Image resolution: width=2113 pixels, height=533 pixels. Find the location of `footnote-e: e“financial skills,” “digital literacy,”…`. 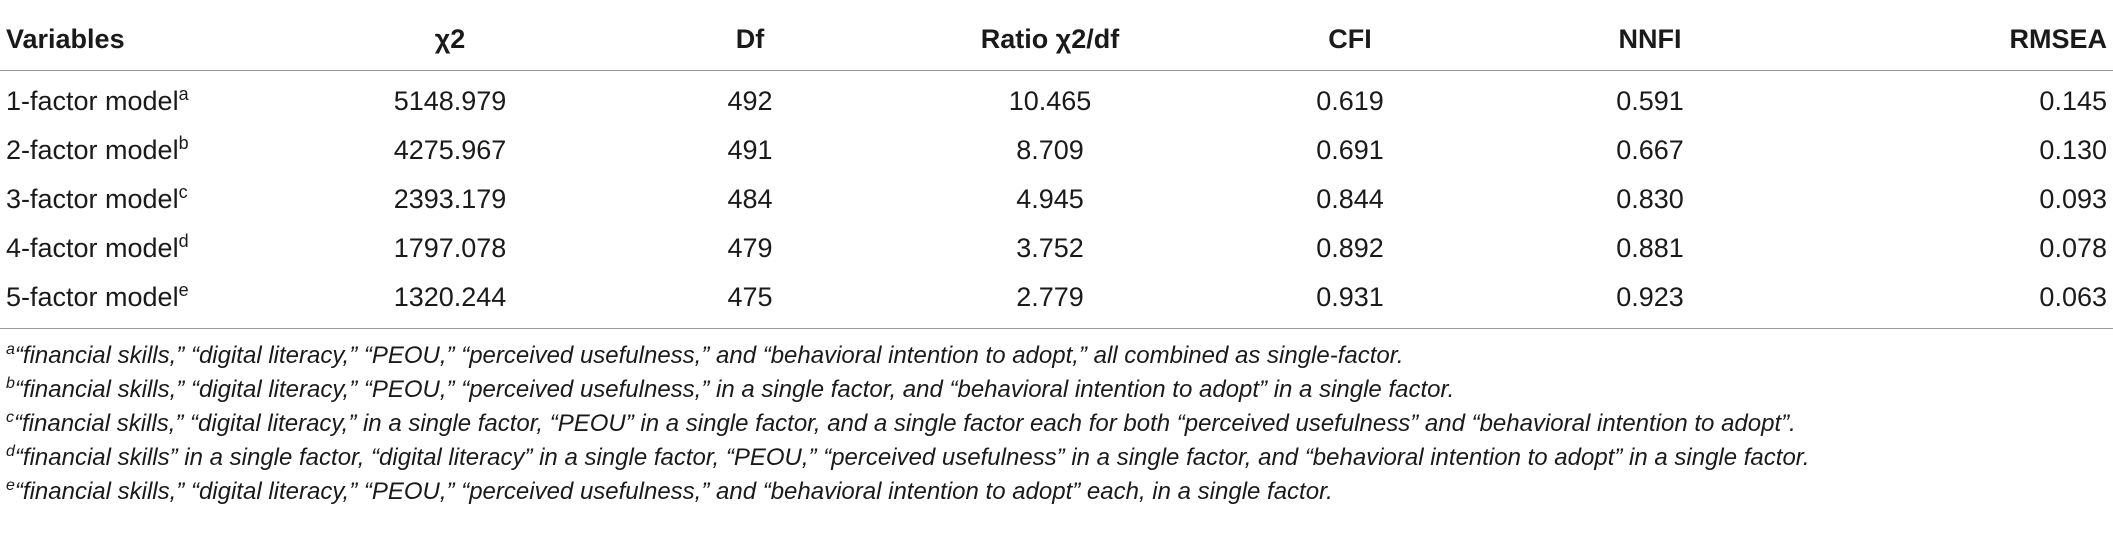

footnote-e: e“financial skills,” “digital literacy,”… is located at coordinates (1059, 492).